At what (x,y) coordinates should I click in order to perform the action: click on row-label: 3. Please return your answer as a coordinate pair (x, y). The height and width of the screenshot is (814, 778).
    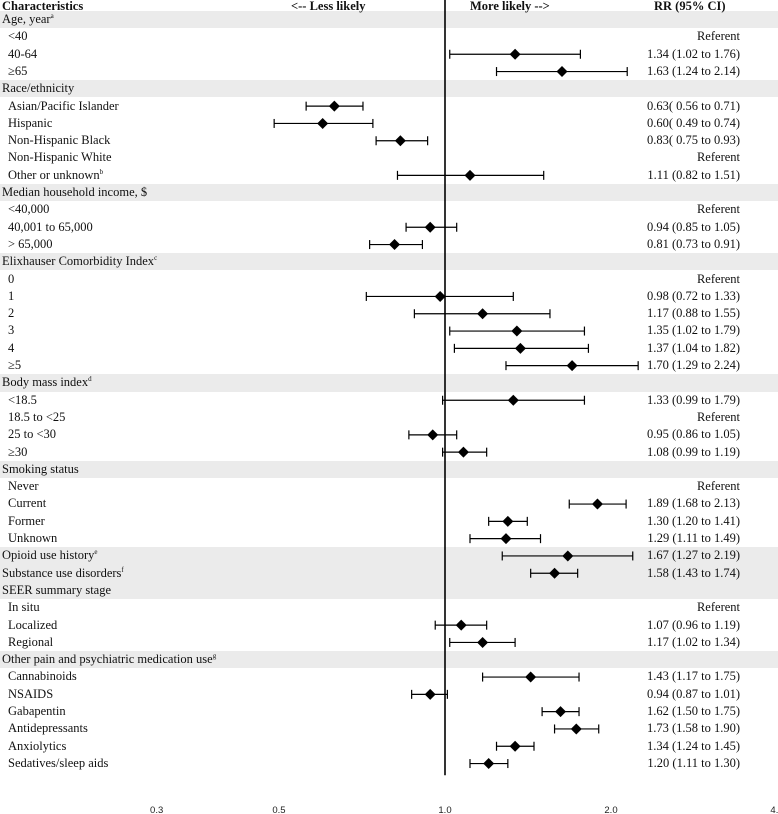
    Looking at the image, I should click on (11, 330).